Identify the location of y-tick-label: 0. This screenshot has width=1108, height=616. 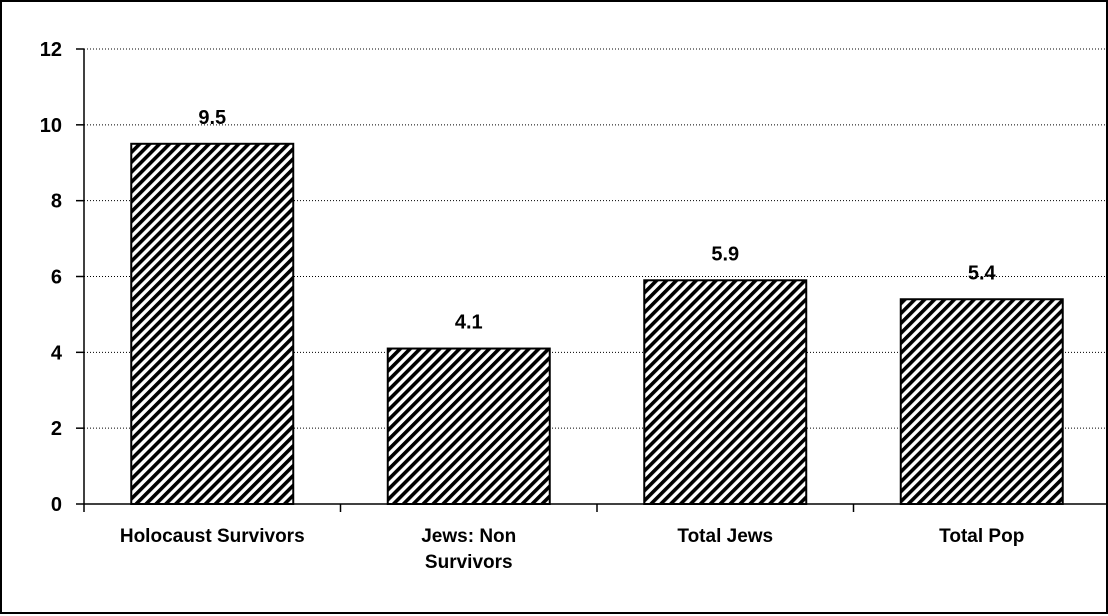
(56, 505).